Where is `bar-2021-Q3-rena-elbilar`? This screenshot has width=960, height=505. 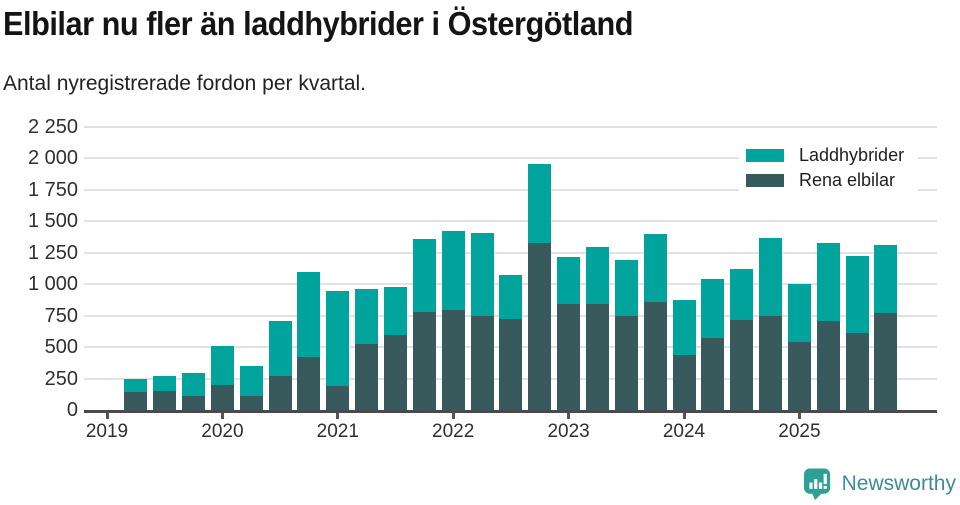 bar-2021-Q3-rena-elbilar is located at coordinates (395, 372).